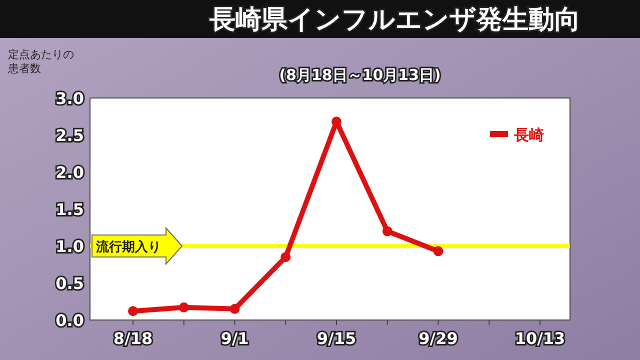  Describe the element at coordinates (70, 172) in the screenshot. I see `y-tick-label: 2.0` at that location.